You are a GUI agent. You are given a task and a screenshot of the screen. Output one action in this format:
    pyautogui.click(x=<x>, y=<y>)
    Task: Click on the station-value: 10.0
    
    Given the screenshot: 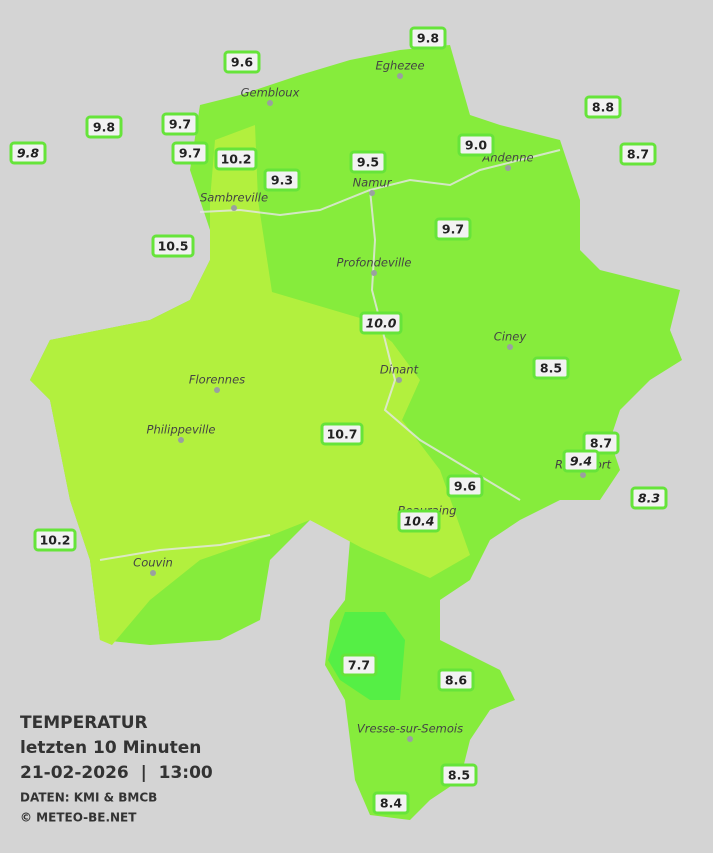 What is the action you would take?
    pyautogui.click(x=381, y=323)
    